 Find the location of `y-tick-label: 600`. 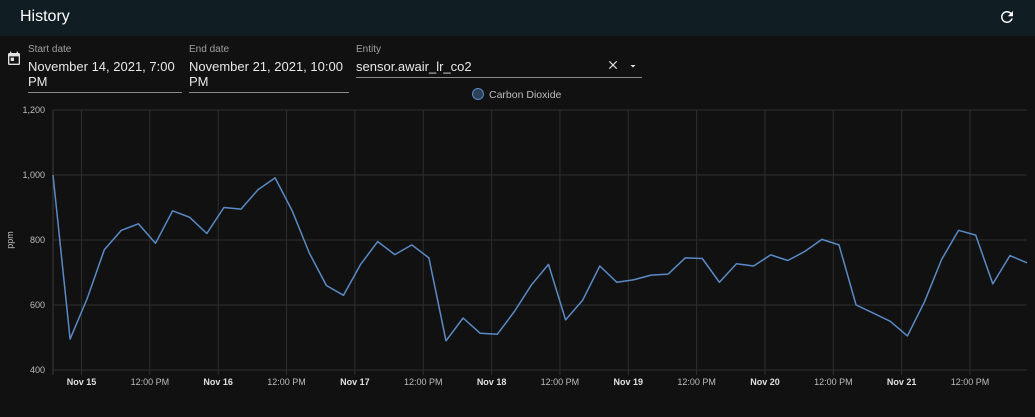

y-tick-label: 600 is located at coordinates (37, 305).